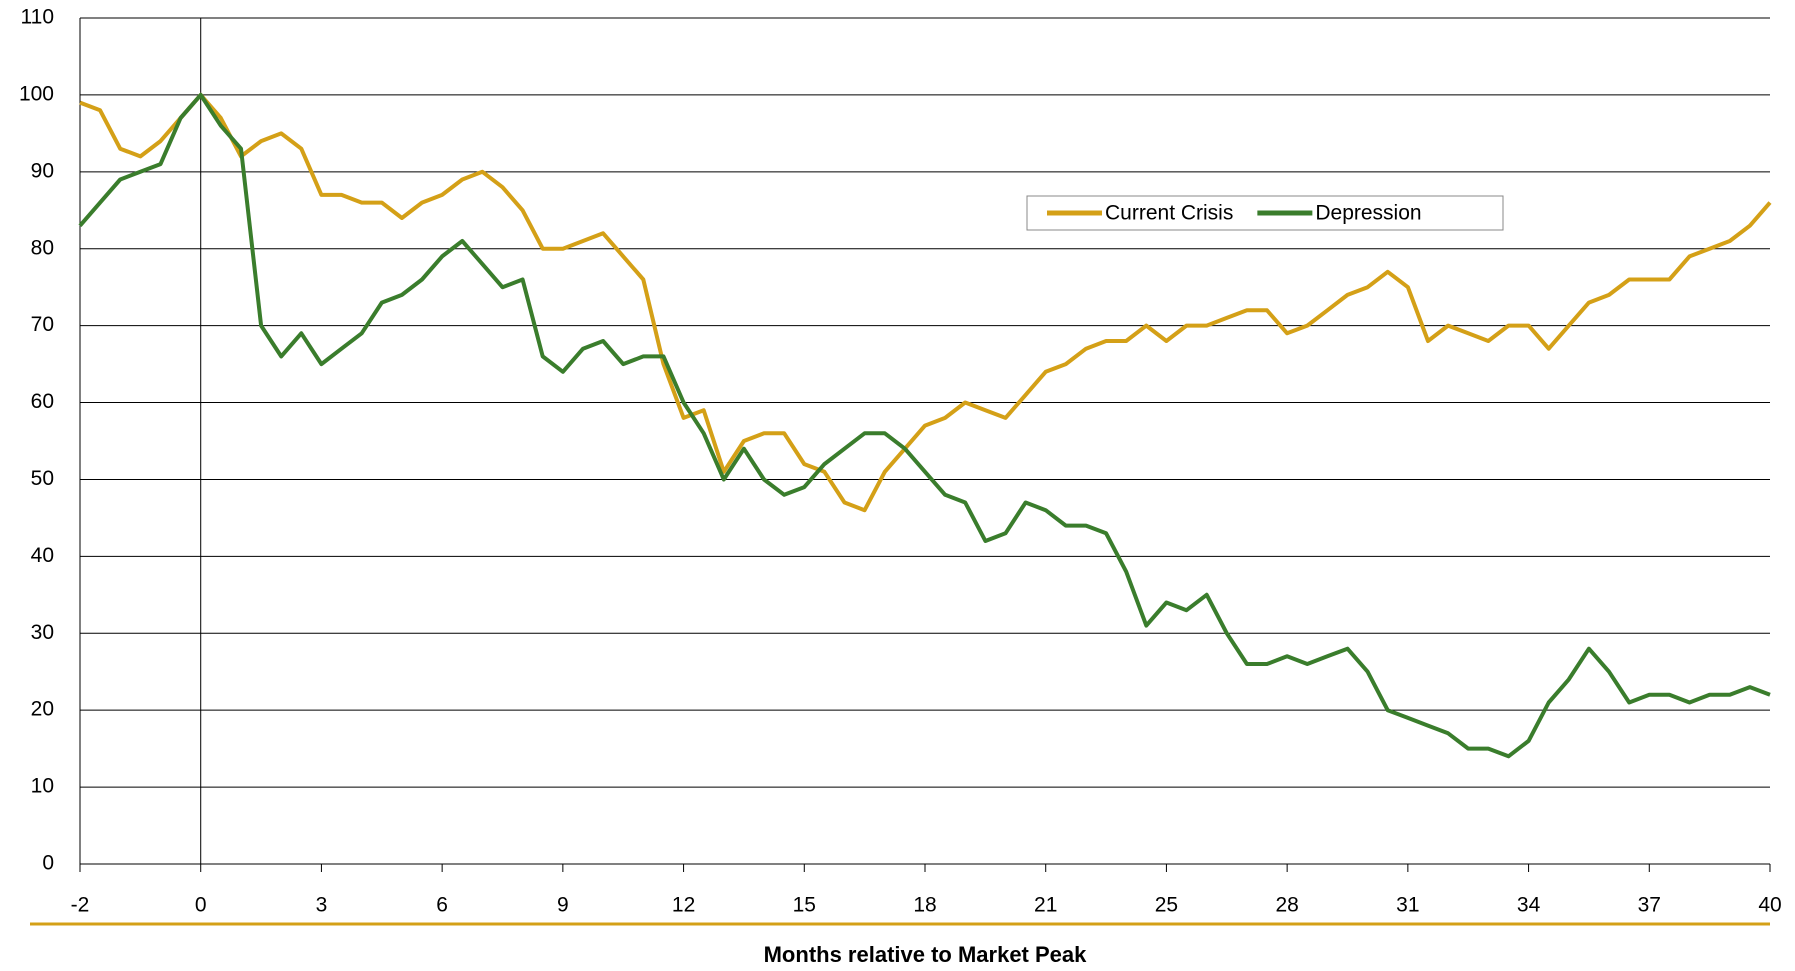 The image size is (1795, 971). I want to click on y-tick-label: 40, so click(42, 555).